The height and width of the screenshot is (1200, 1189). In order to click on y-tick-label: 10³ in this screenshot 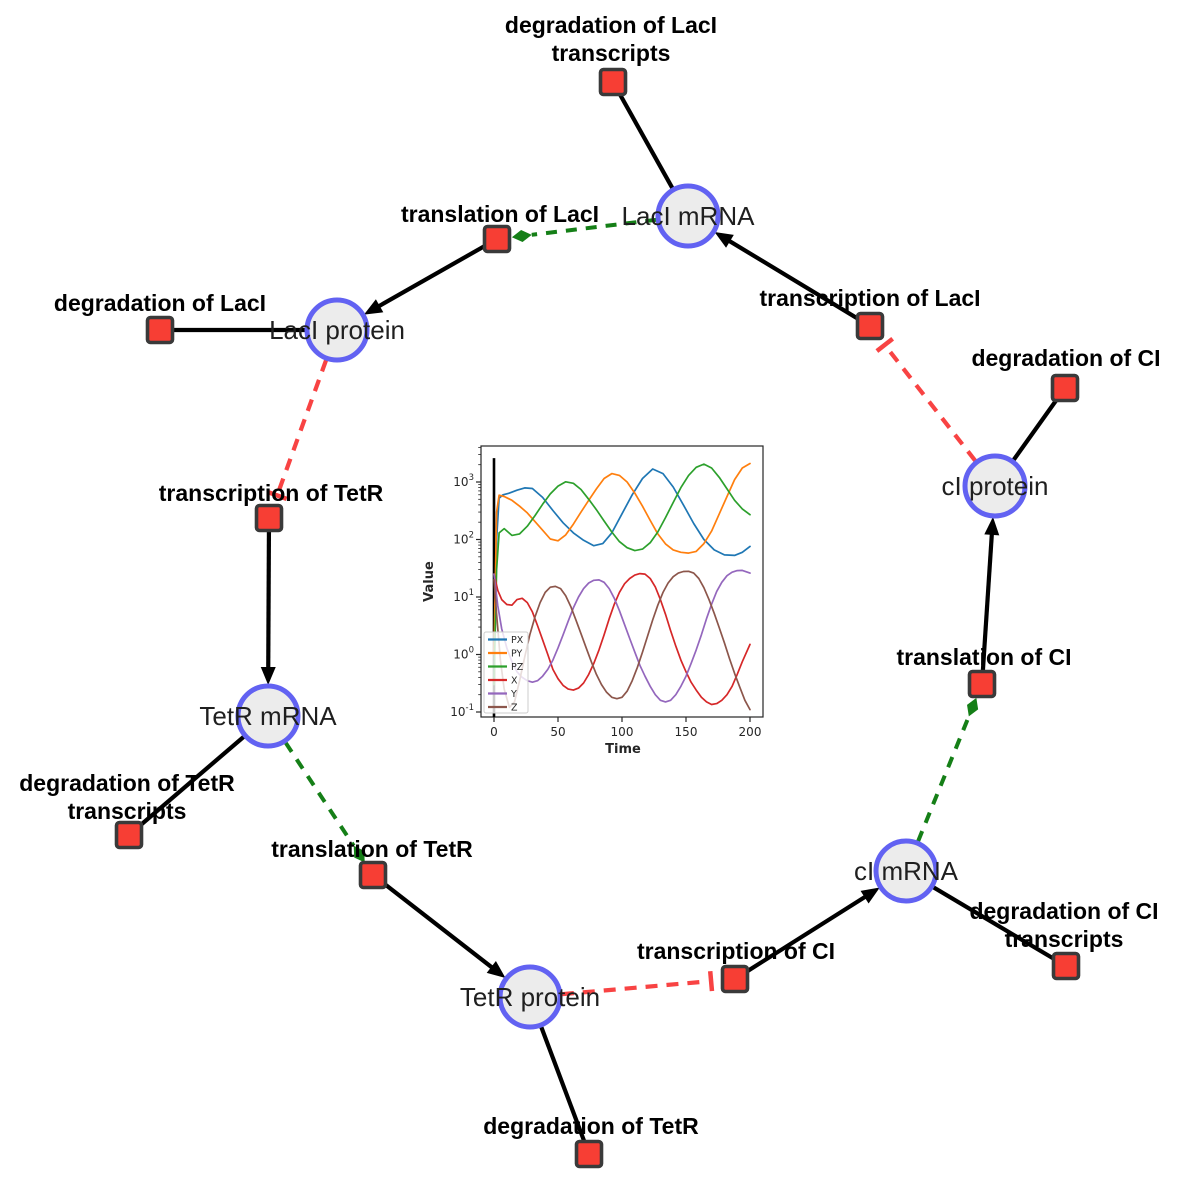, I will do `click(463, 481)`.